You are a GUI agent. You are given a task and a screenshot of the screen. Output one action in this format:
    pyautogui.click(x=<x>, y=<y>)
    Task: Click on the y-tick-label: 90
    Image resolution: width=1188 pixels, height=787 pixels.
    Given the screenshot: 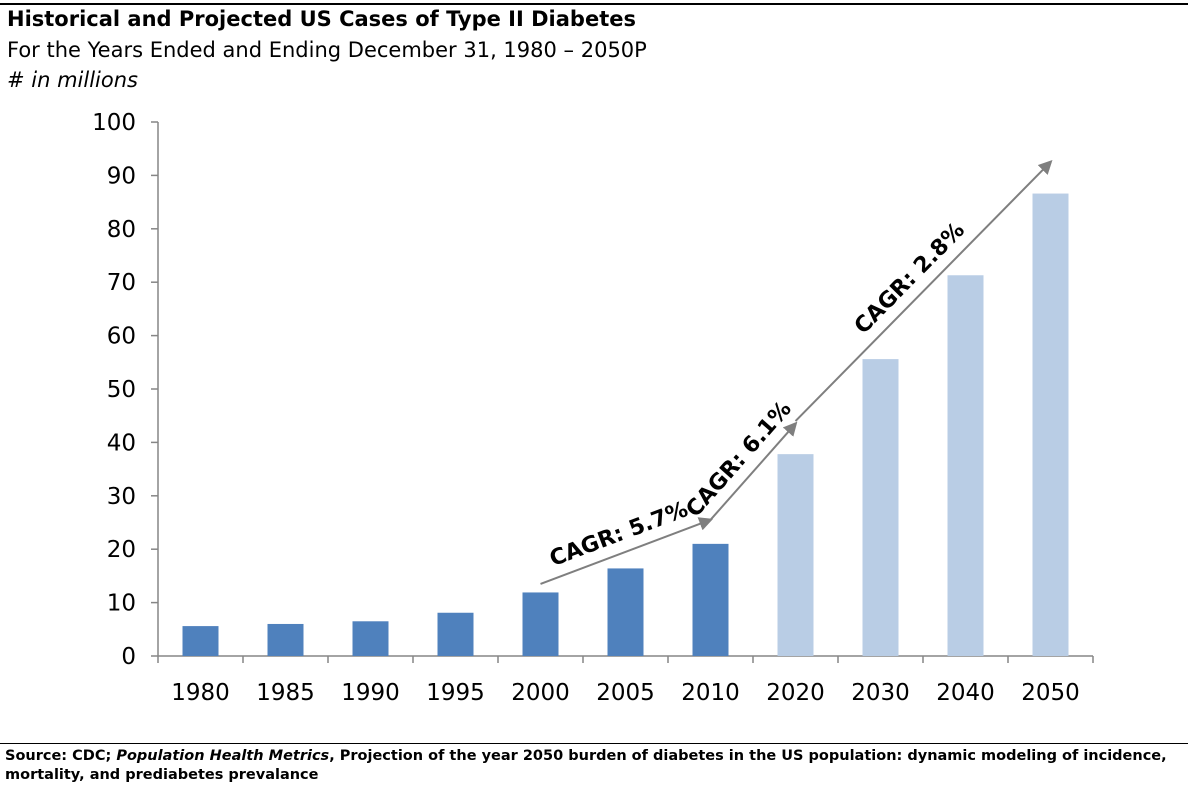 What is the action you would take?
    pyautogui.click(x=121, y=176)
    